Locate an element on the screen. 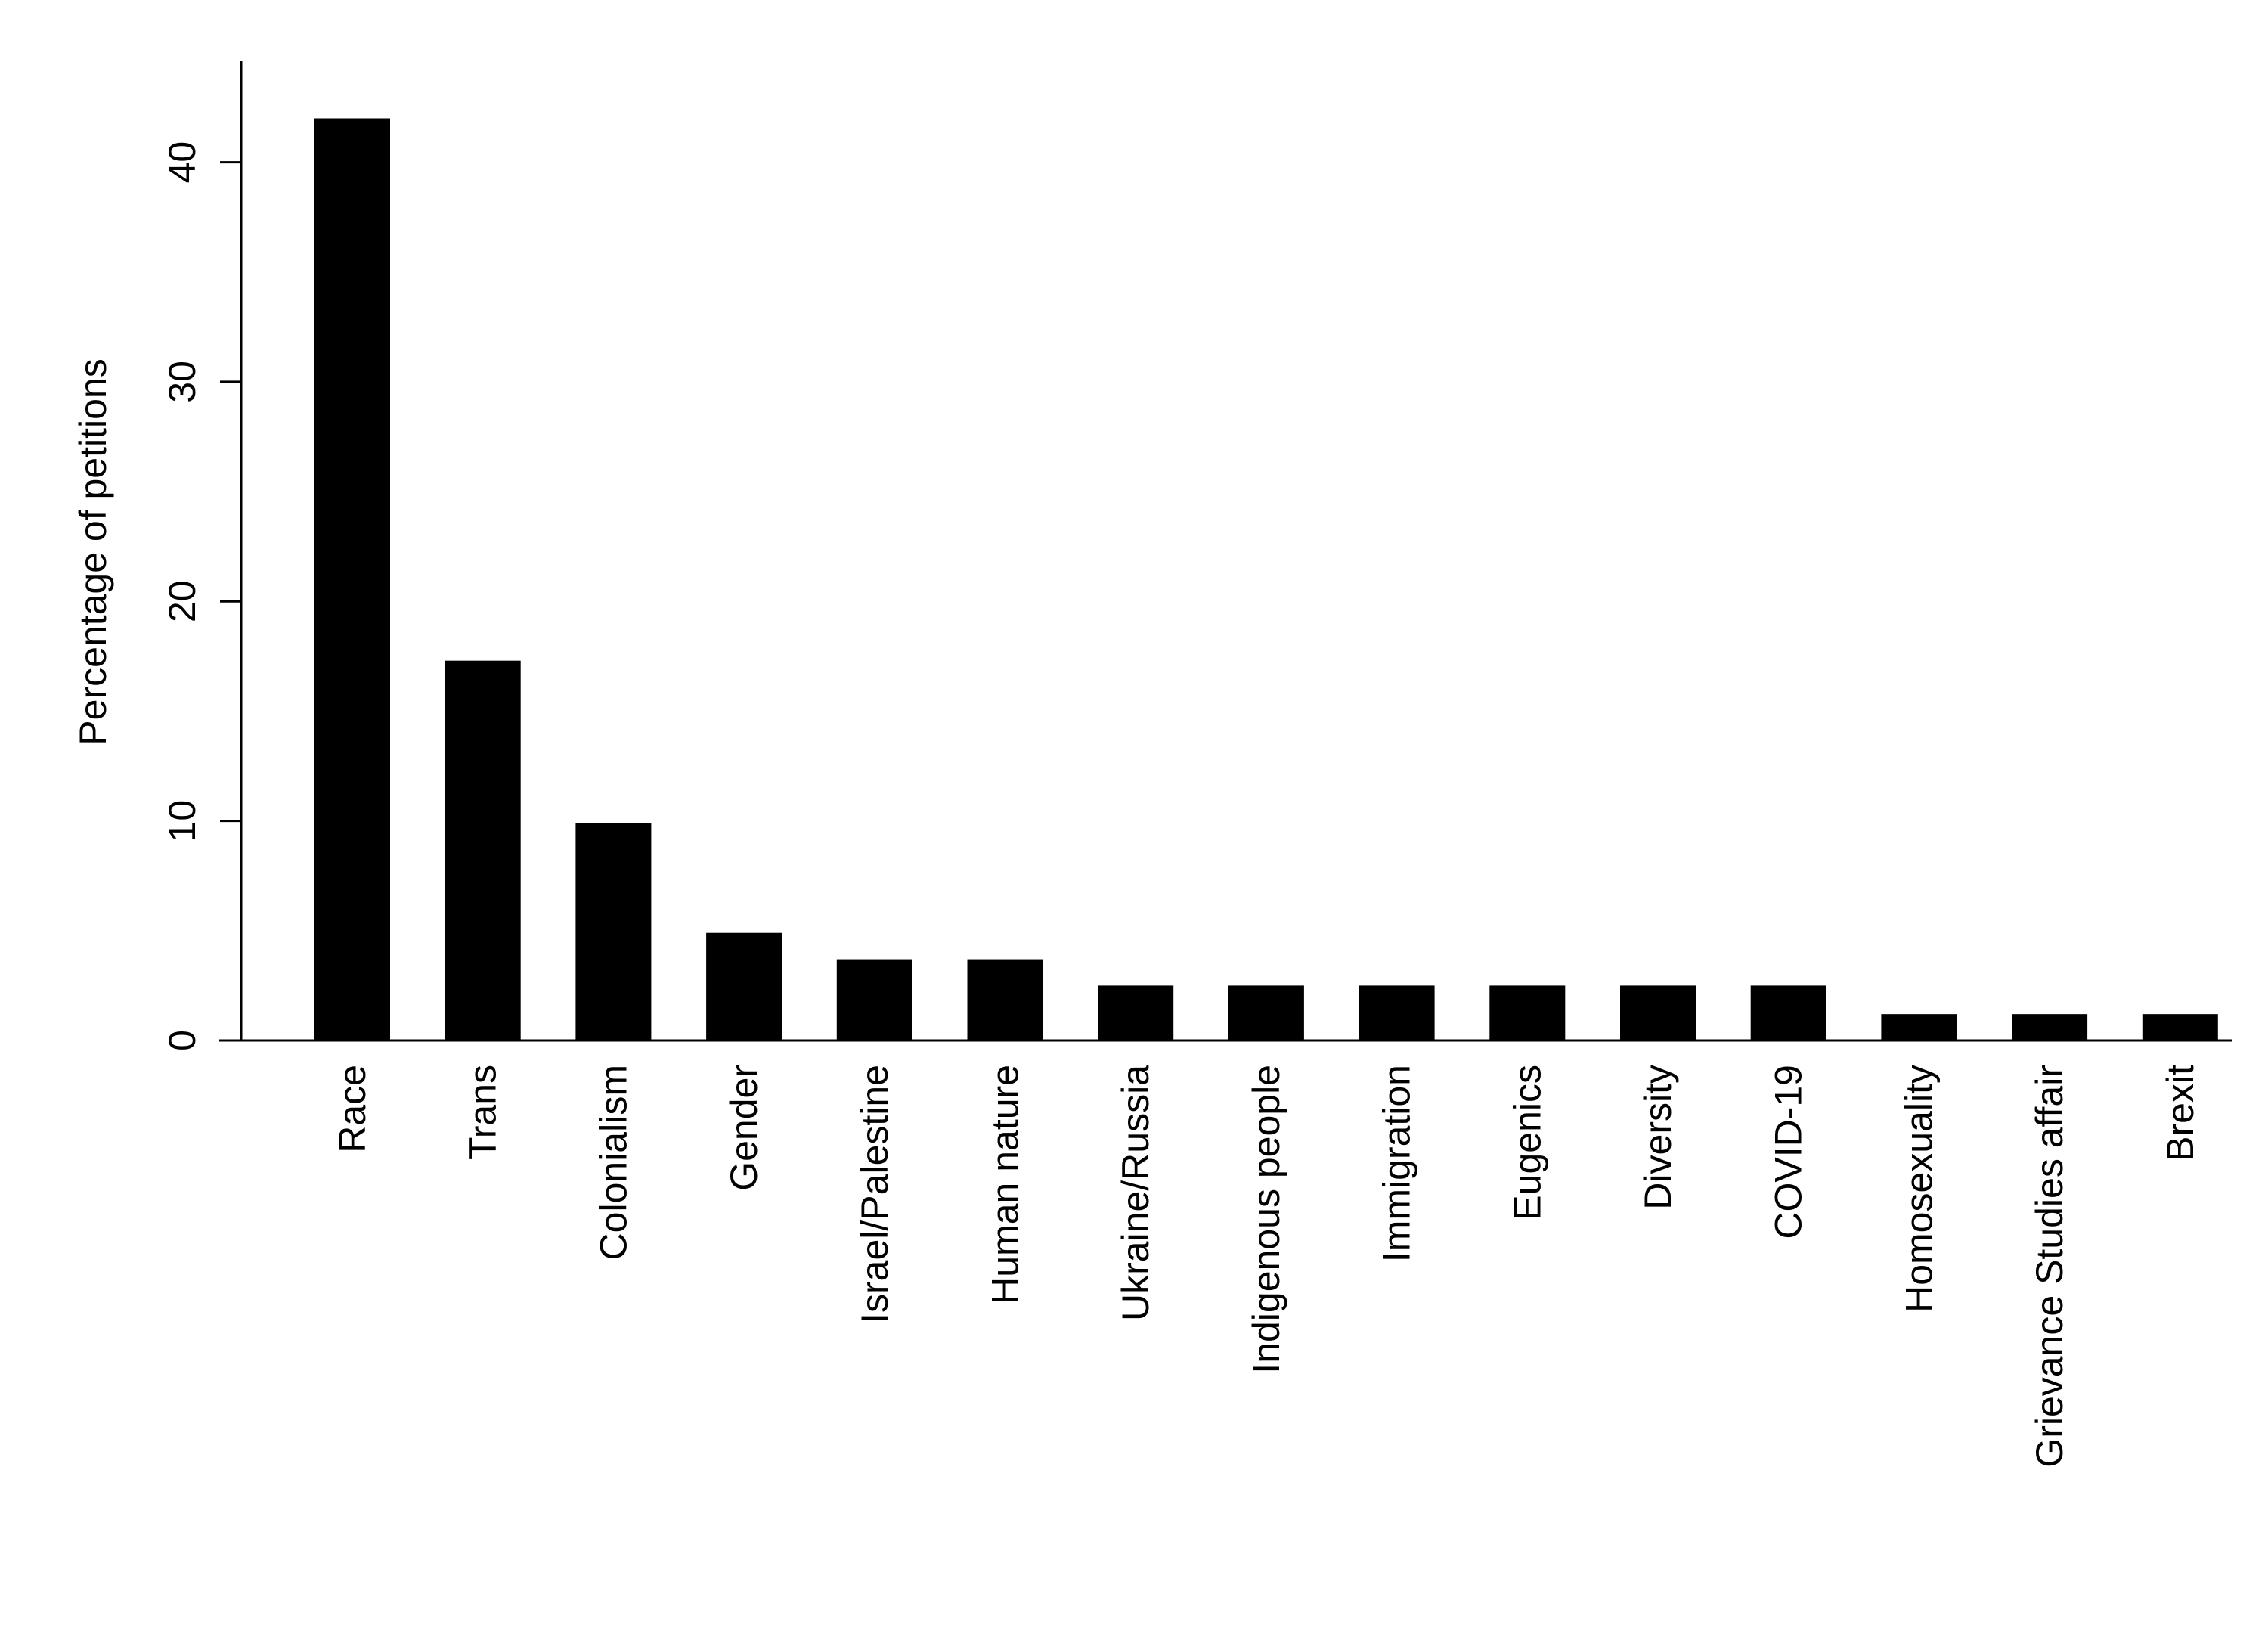  y-tick-label: 20 is located at coordinates (182, 601).